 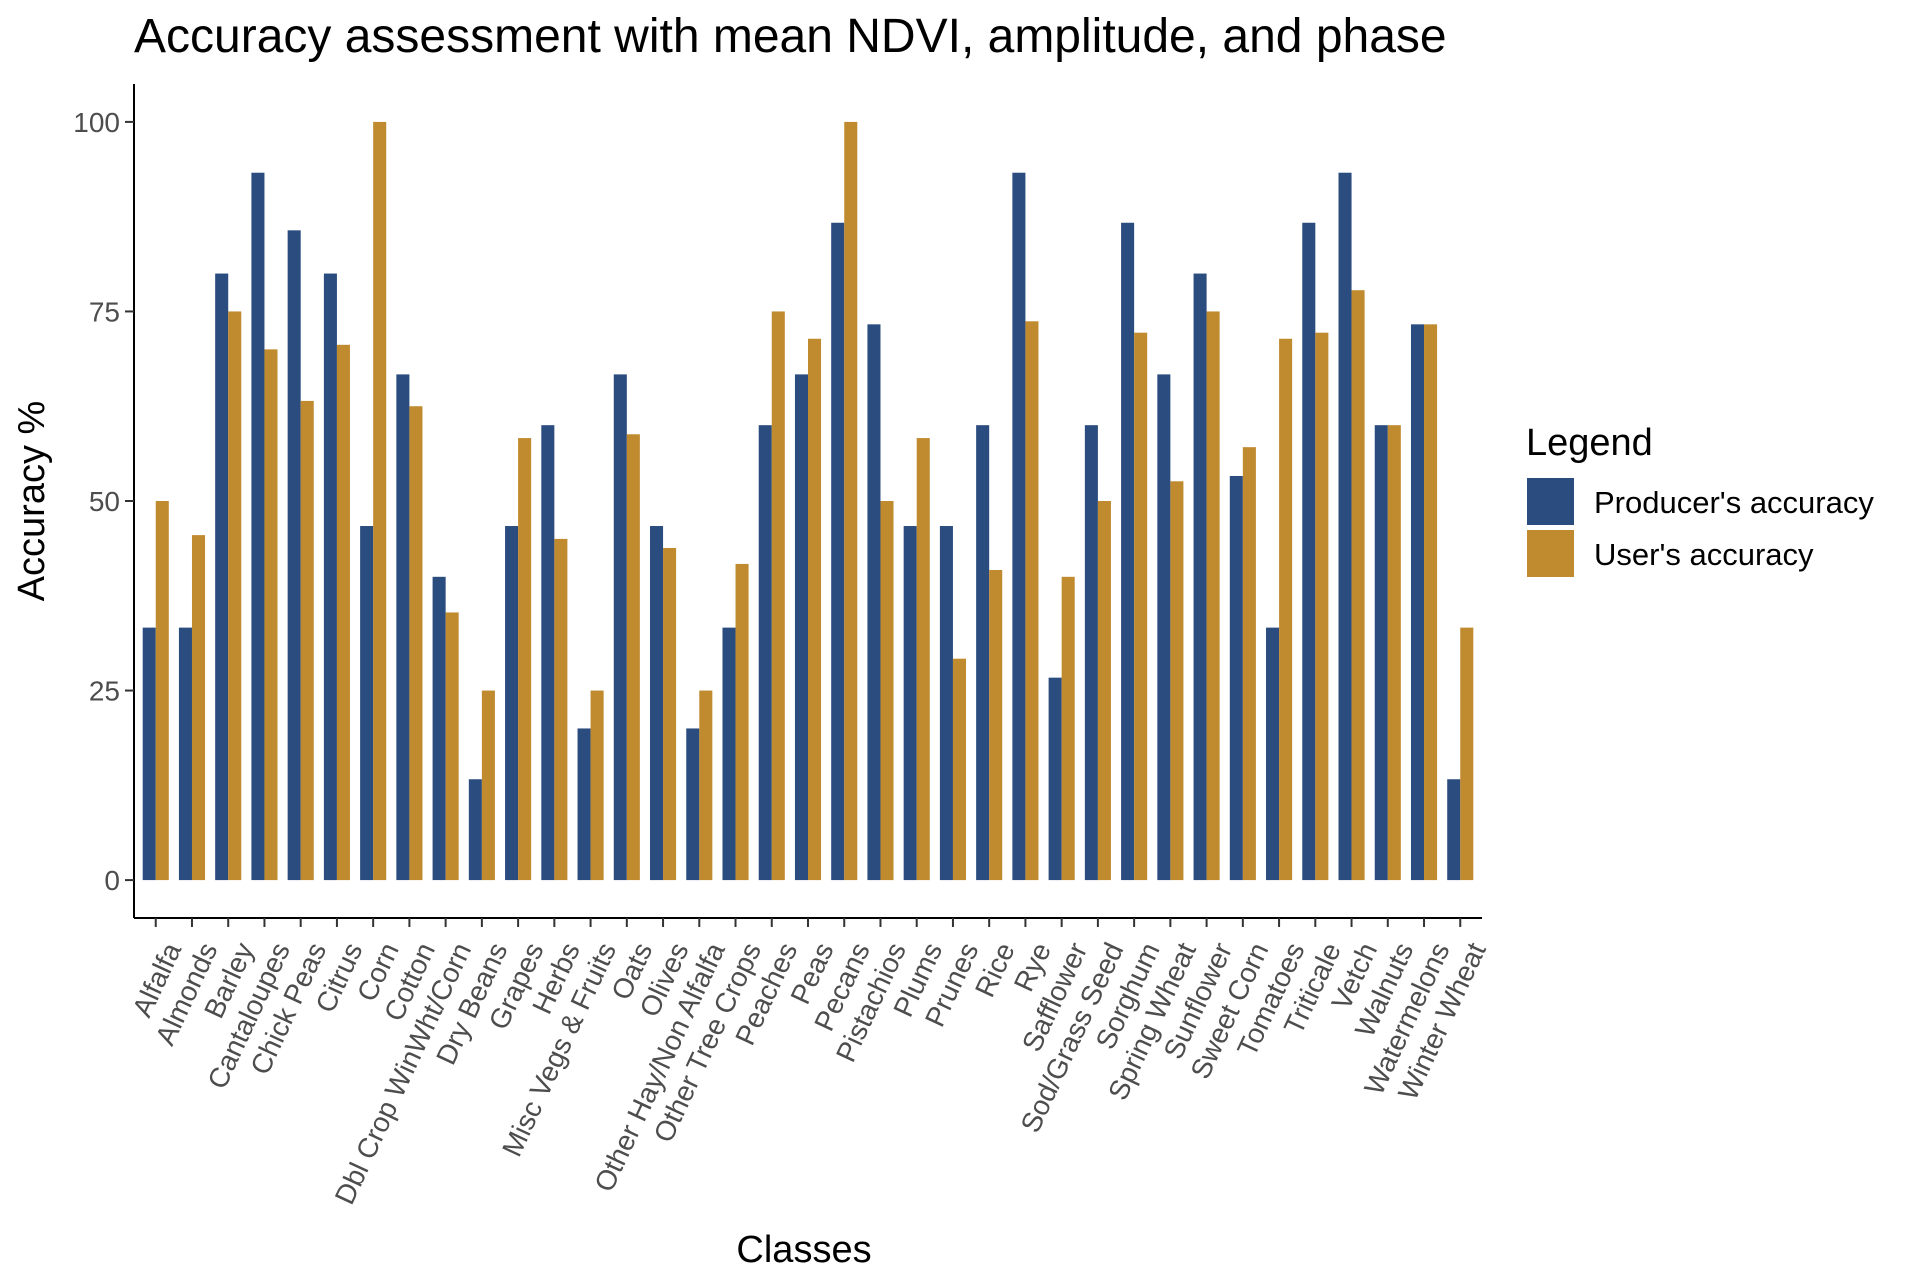 What do you see at coordinates (1734, 502) in the screenshot?
I see `legend-label-producer: Producer's accuracy` at bounding box center [1734, 502].